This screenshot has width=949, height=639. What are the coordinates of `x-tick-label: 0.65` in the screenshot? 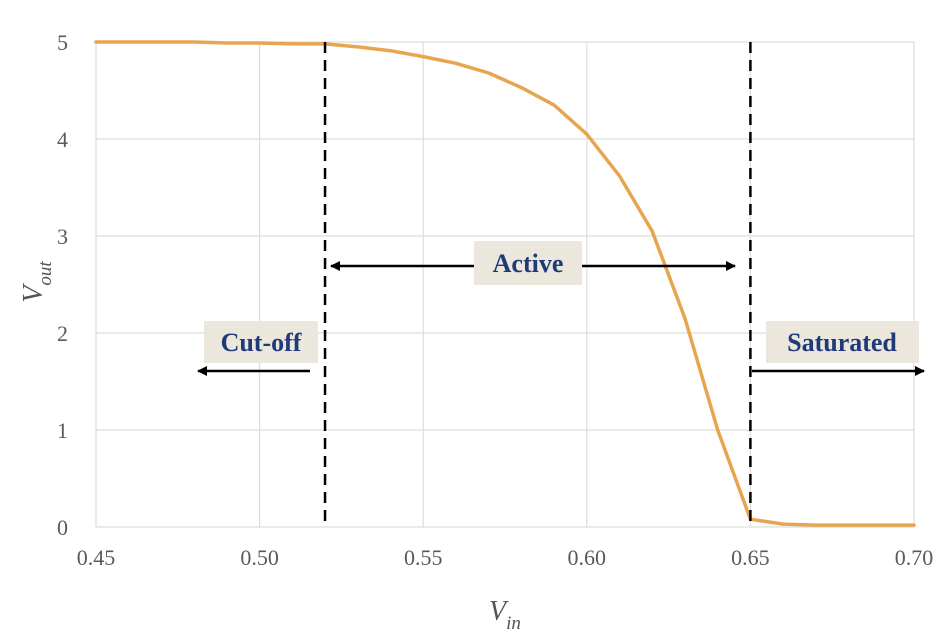 It's located at (750, 557).